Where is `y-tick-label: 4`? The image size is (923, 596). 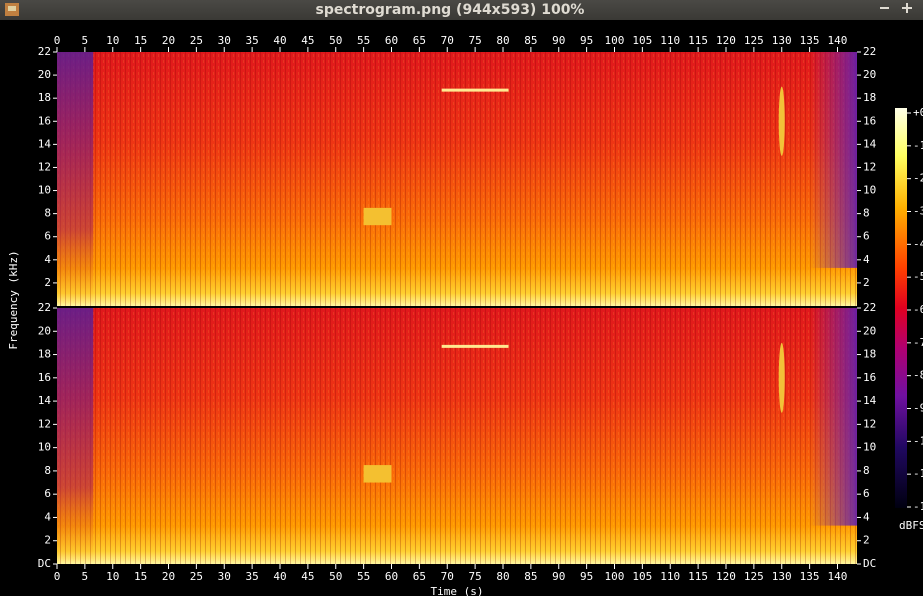
y-tick-label: 4 is located at coordinates (47, 516).